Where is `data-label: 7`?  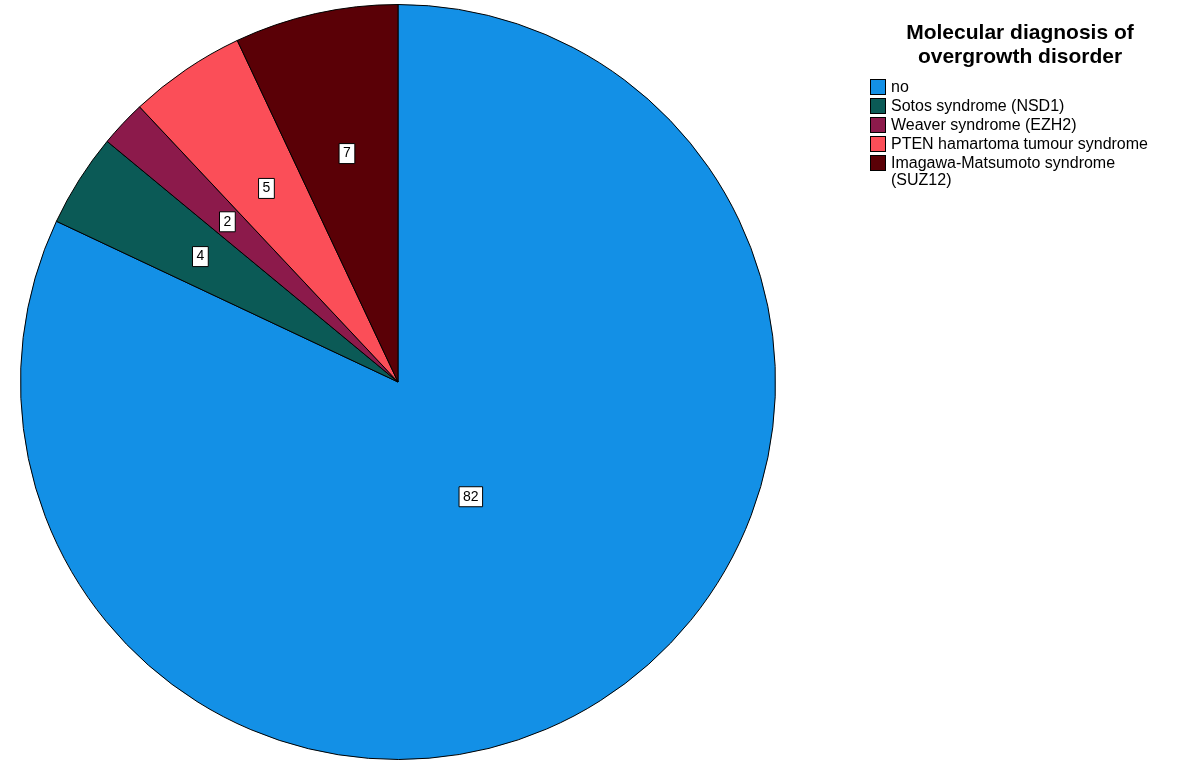 data-label: 7 is located at coordinates (347, 152).